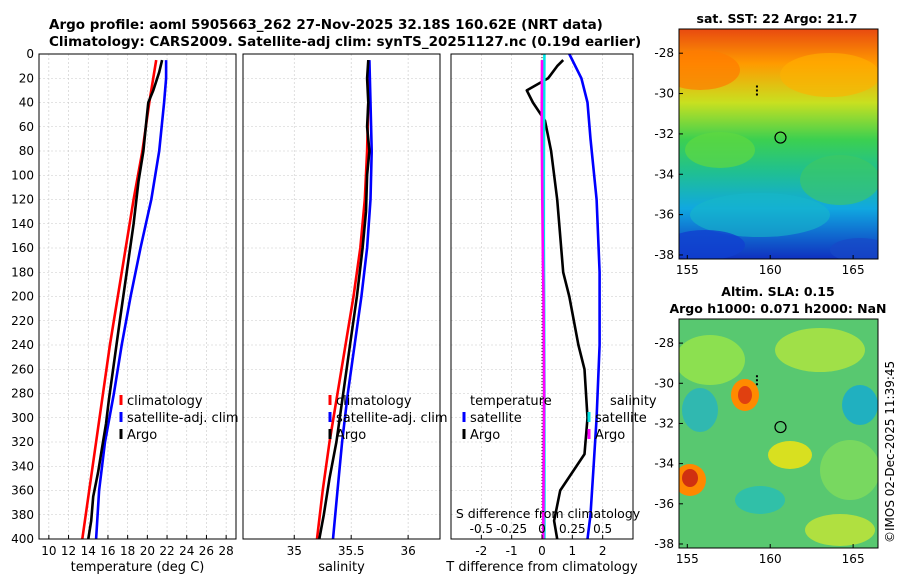 This screenshot has width=900, height=580. What do you see at coordinates (481, 529) in the screenshot?
I see `top-tick-label: -0.5` at bounding box center [481, 529].